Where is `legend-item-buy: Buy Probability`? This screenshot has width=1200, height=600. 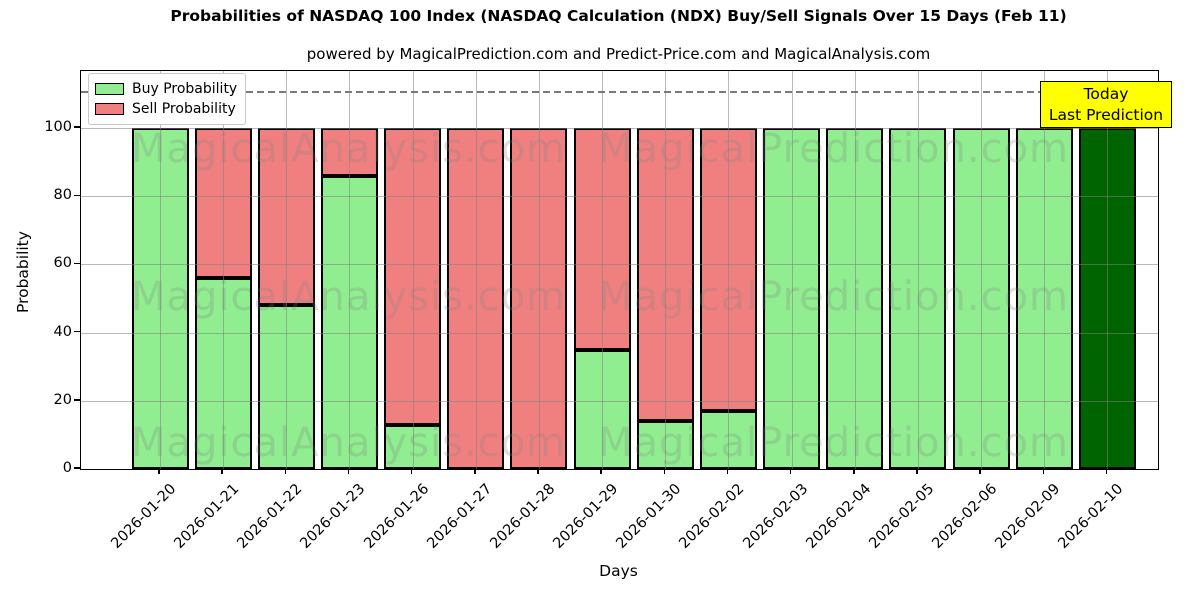
legend-item-buy: Buy Probability is located at coordinates (166, 89).